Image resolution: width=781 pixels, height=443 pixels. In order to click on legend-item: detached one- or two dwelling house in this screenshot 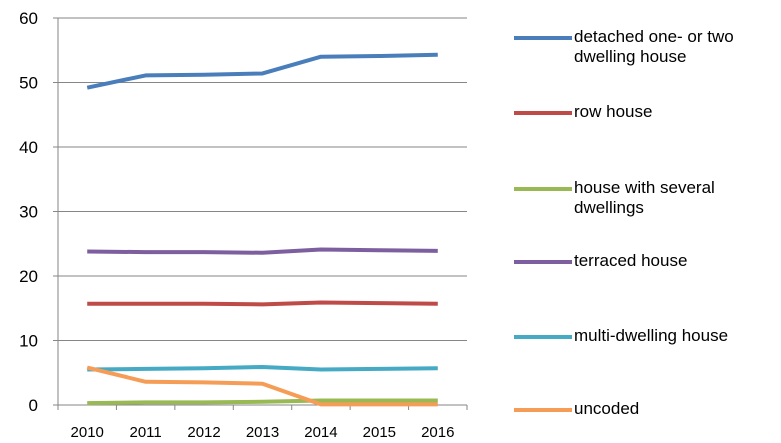, I will do `click(645, 49)`.